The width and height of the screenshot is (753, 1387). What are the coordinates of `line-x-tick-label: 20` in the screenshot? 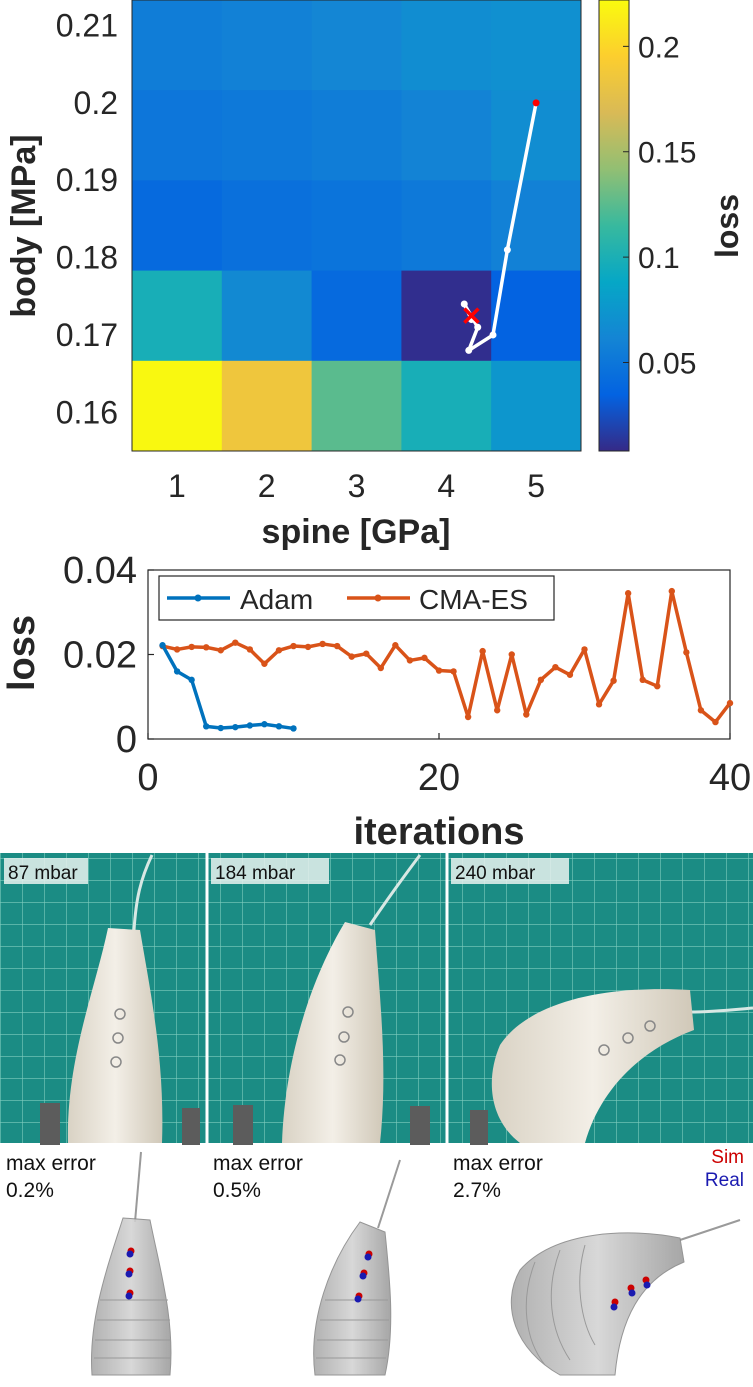 It's located at (439, 778).